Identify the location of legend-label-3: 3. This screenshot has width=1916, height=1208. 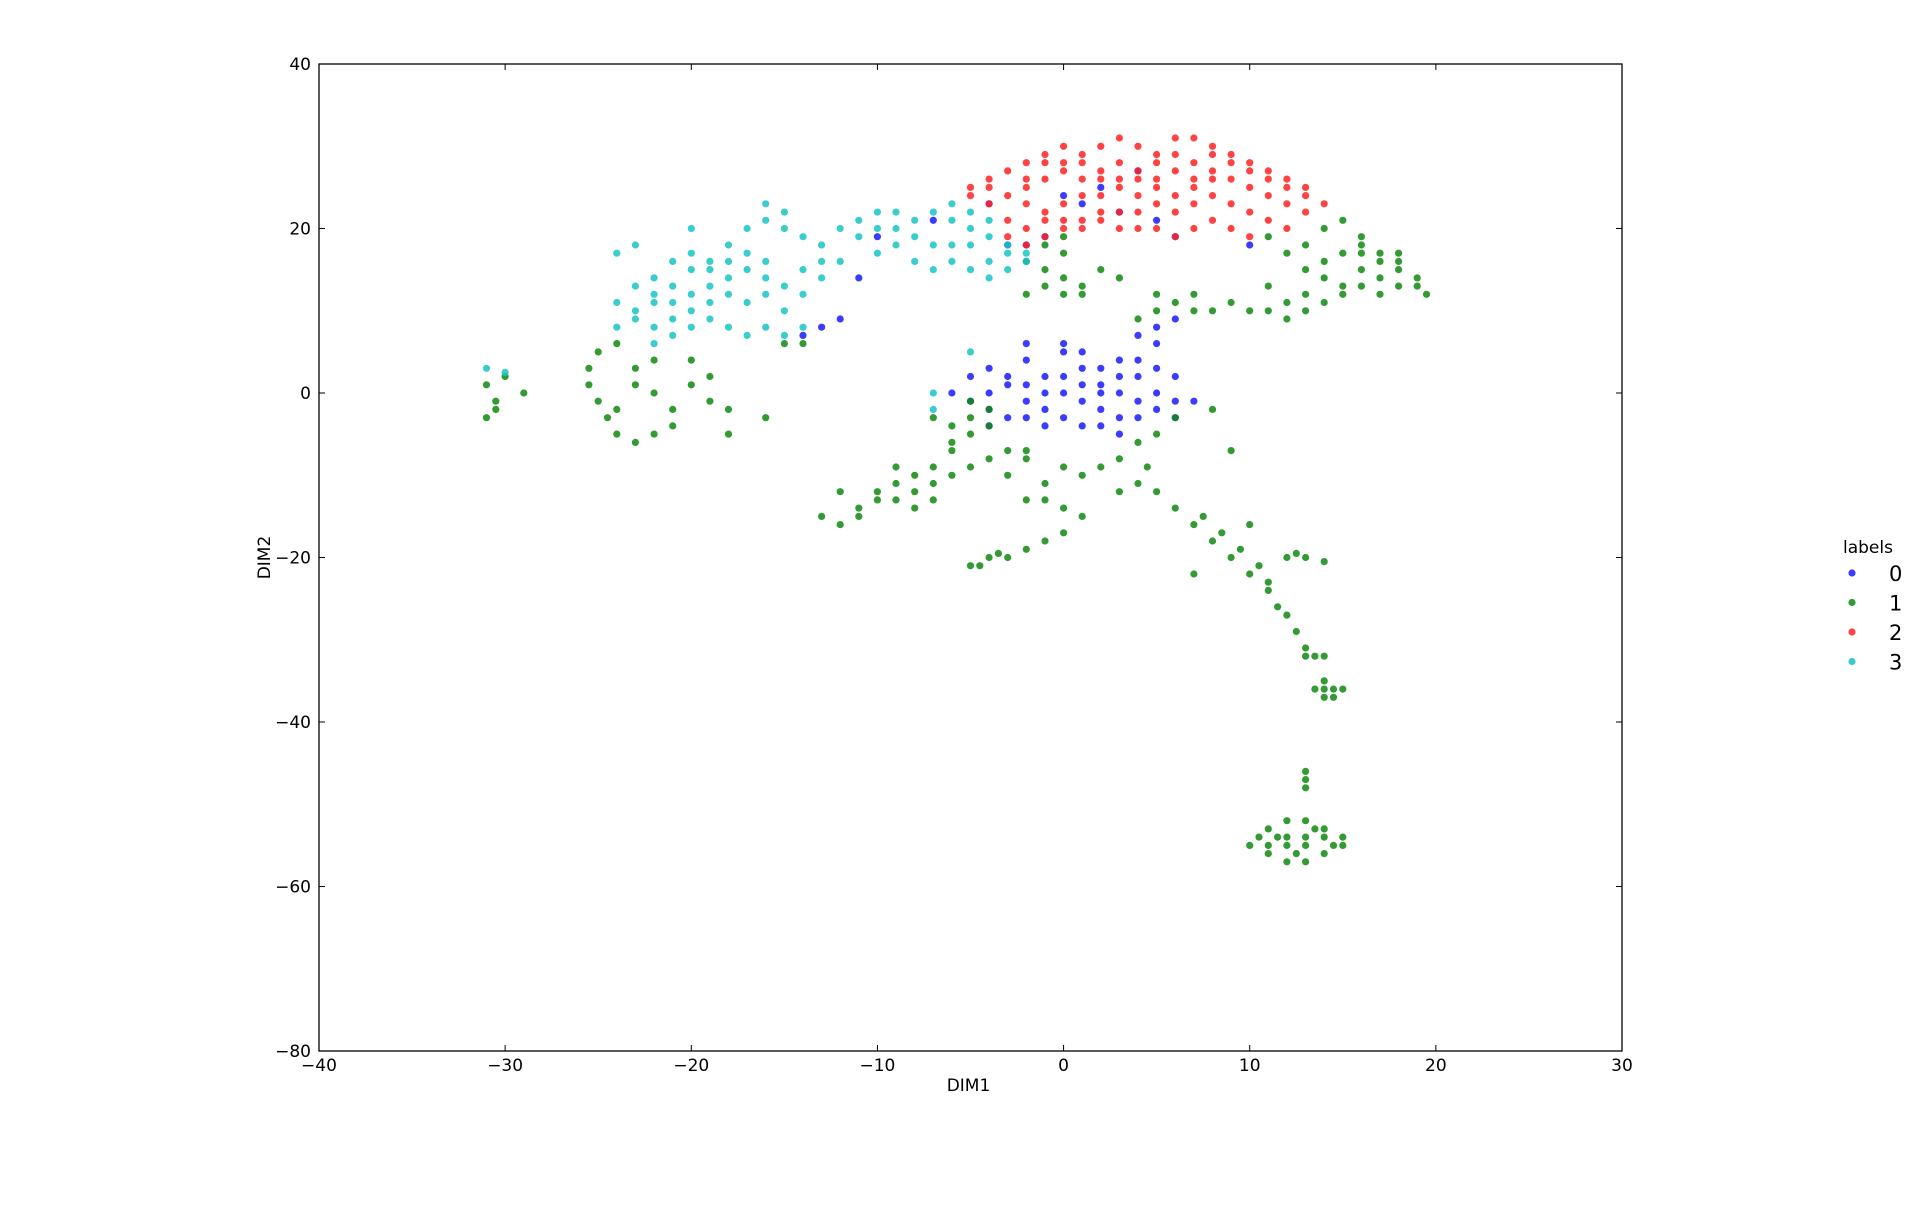
(1895, 663).